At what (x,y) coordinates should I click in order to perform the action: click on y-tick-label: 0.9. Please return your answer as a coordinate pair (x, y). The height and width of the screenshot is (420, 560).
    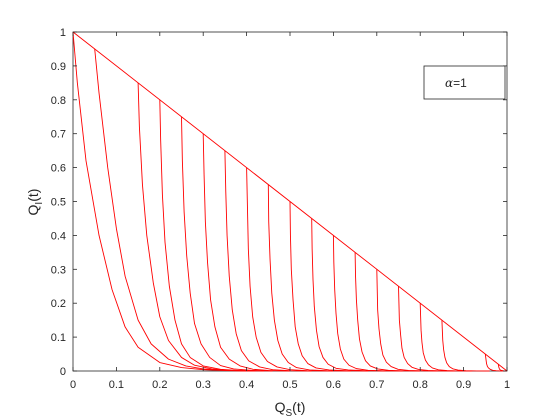
    Looking at the image, I should click on (58, 67).